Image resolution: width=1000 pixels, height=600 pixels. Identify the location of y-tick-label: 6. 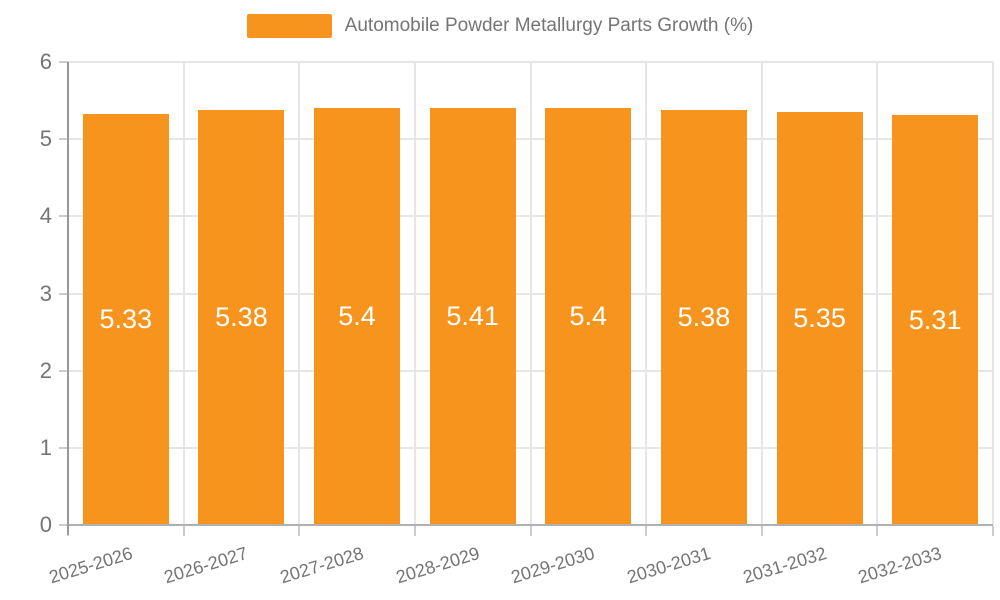
(45, 61).